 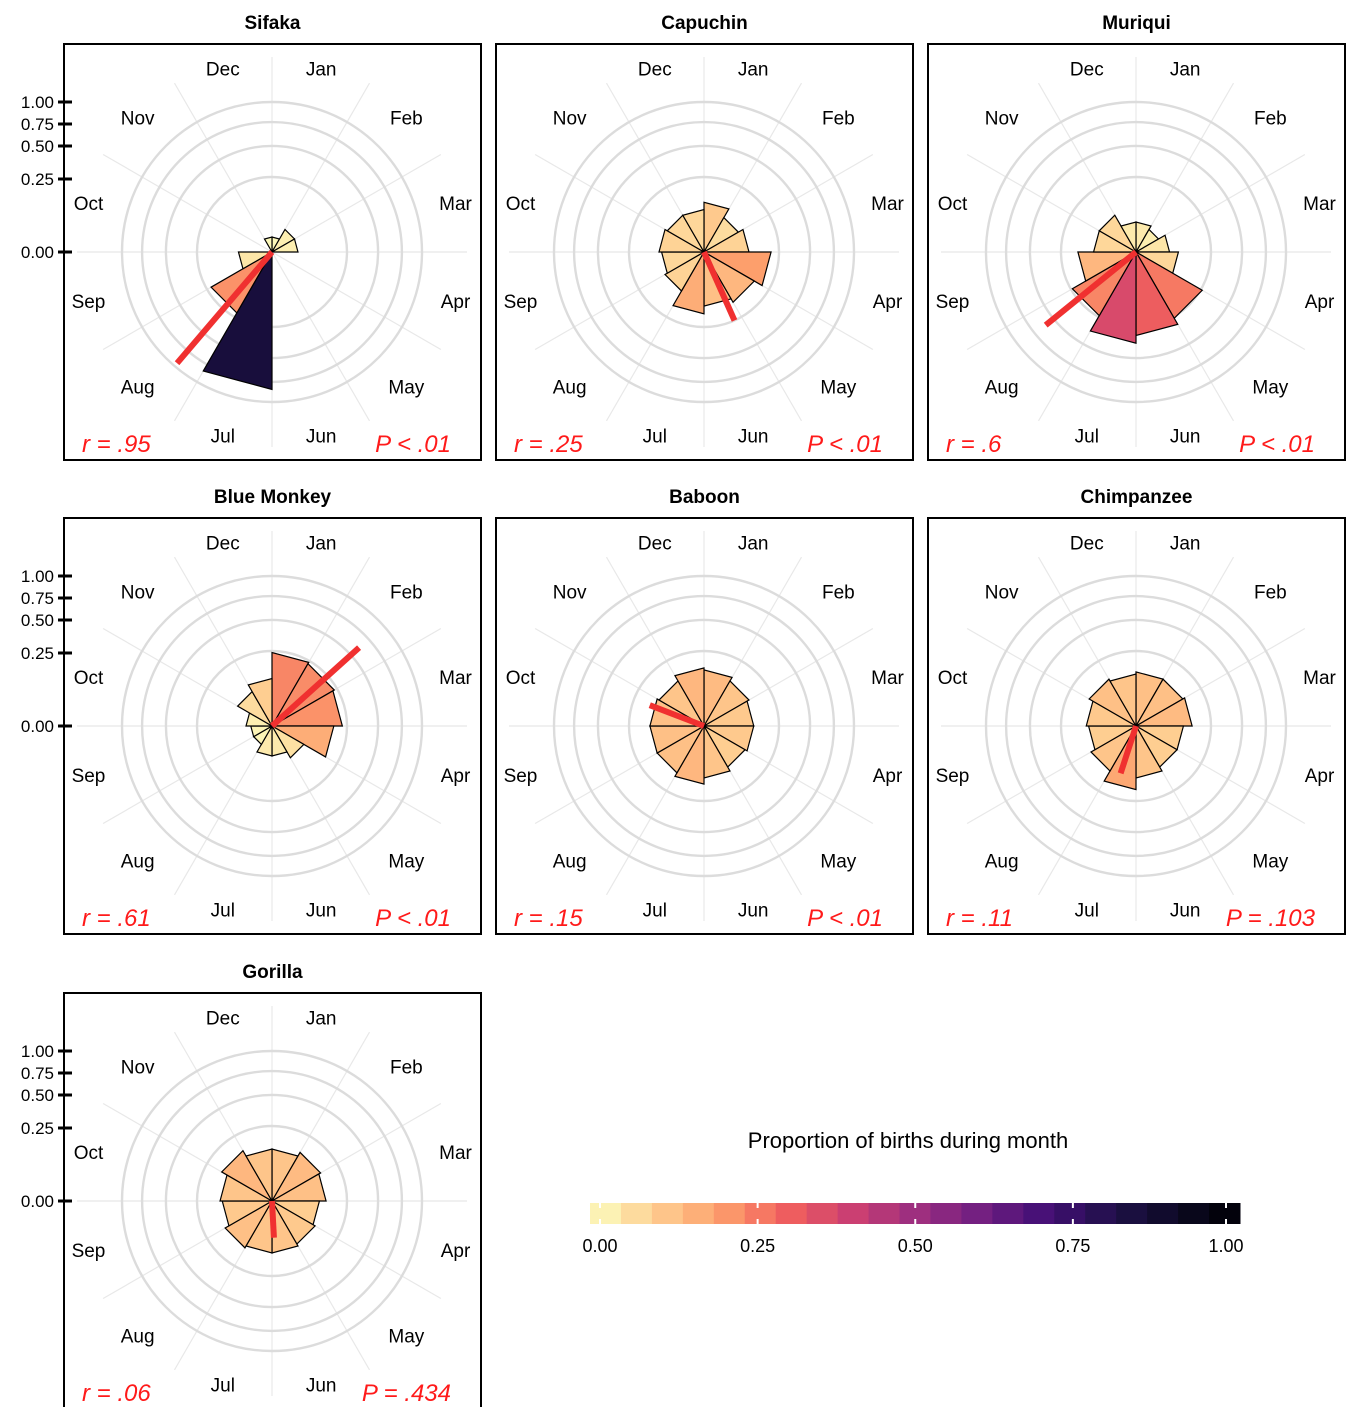 I want to click on radial-tick-label: 0.50, so click(x=37, y=1095).